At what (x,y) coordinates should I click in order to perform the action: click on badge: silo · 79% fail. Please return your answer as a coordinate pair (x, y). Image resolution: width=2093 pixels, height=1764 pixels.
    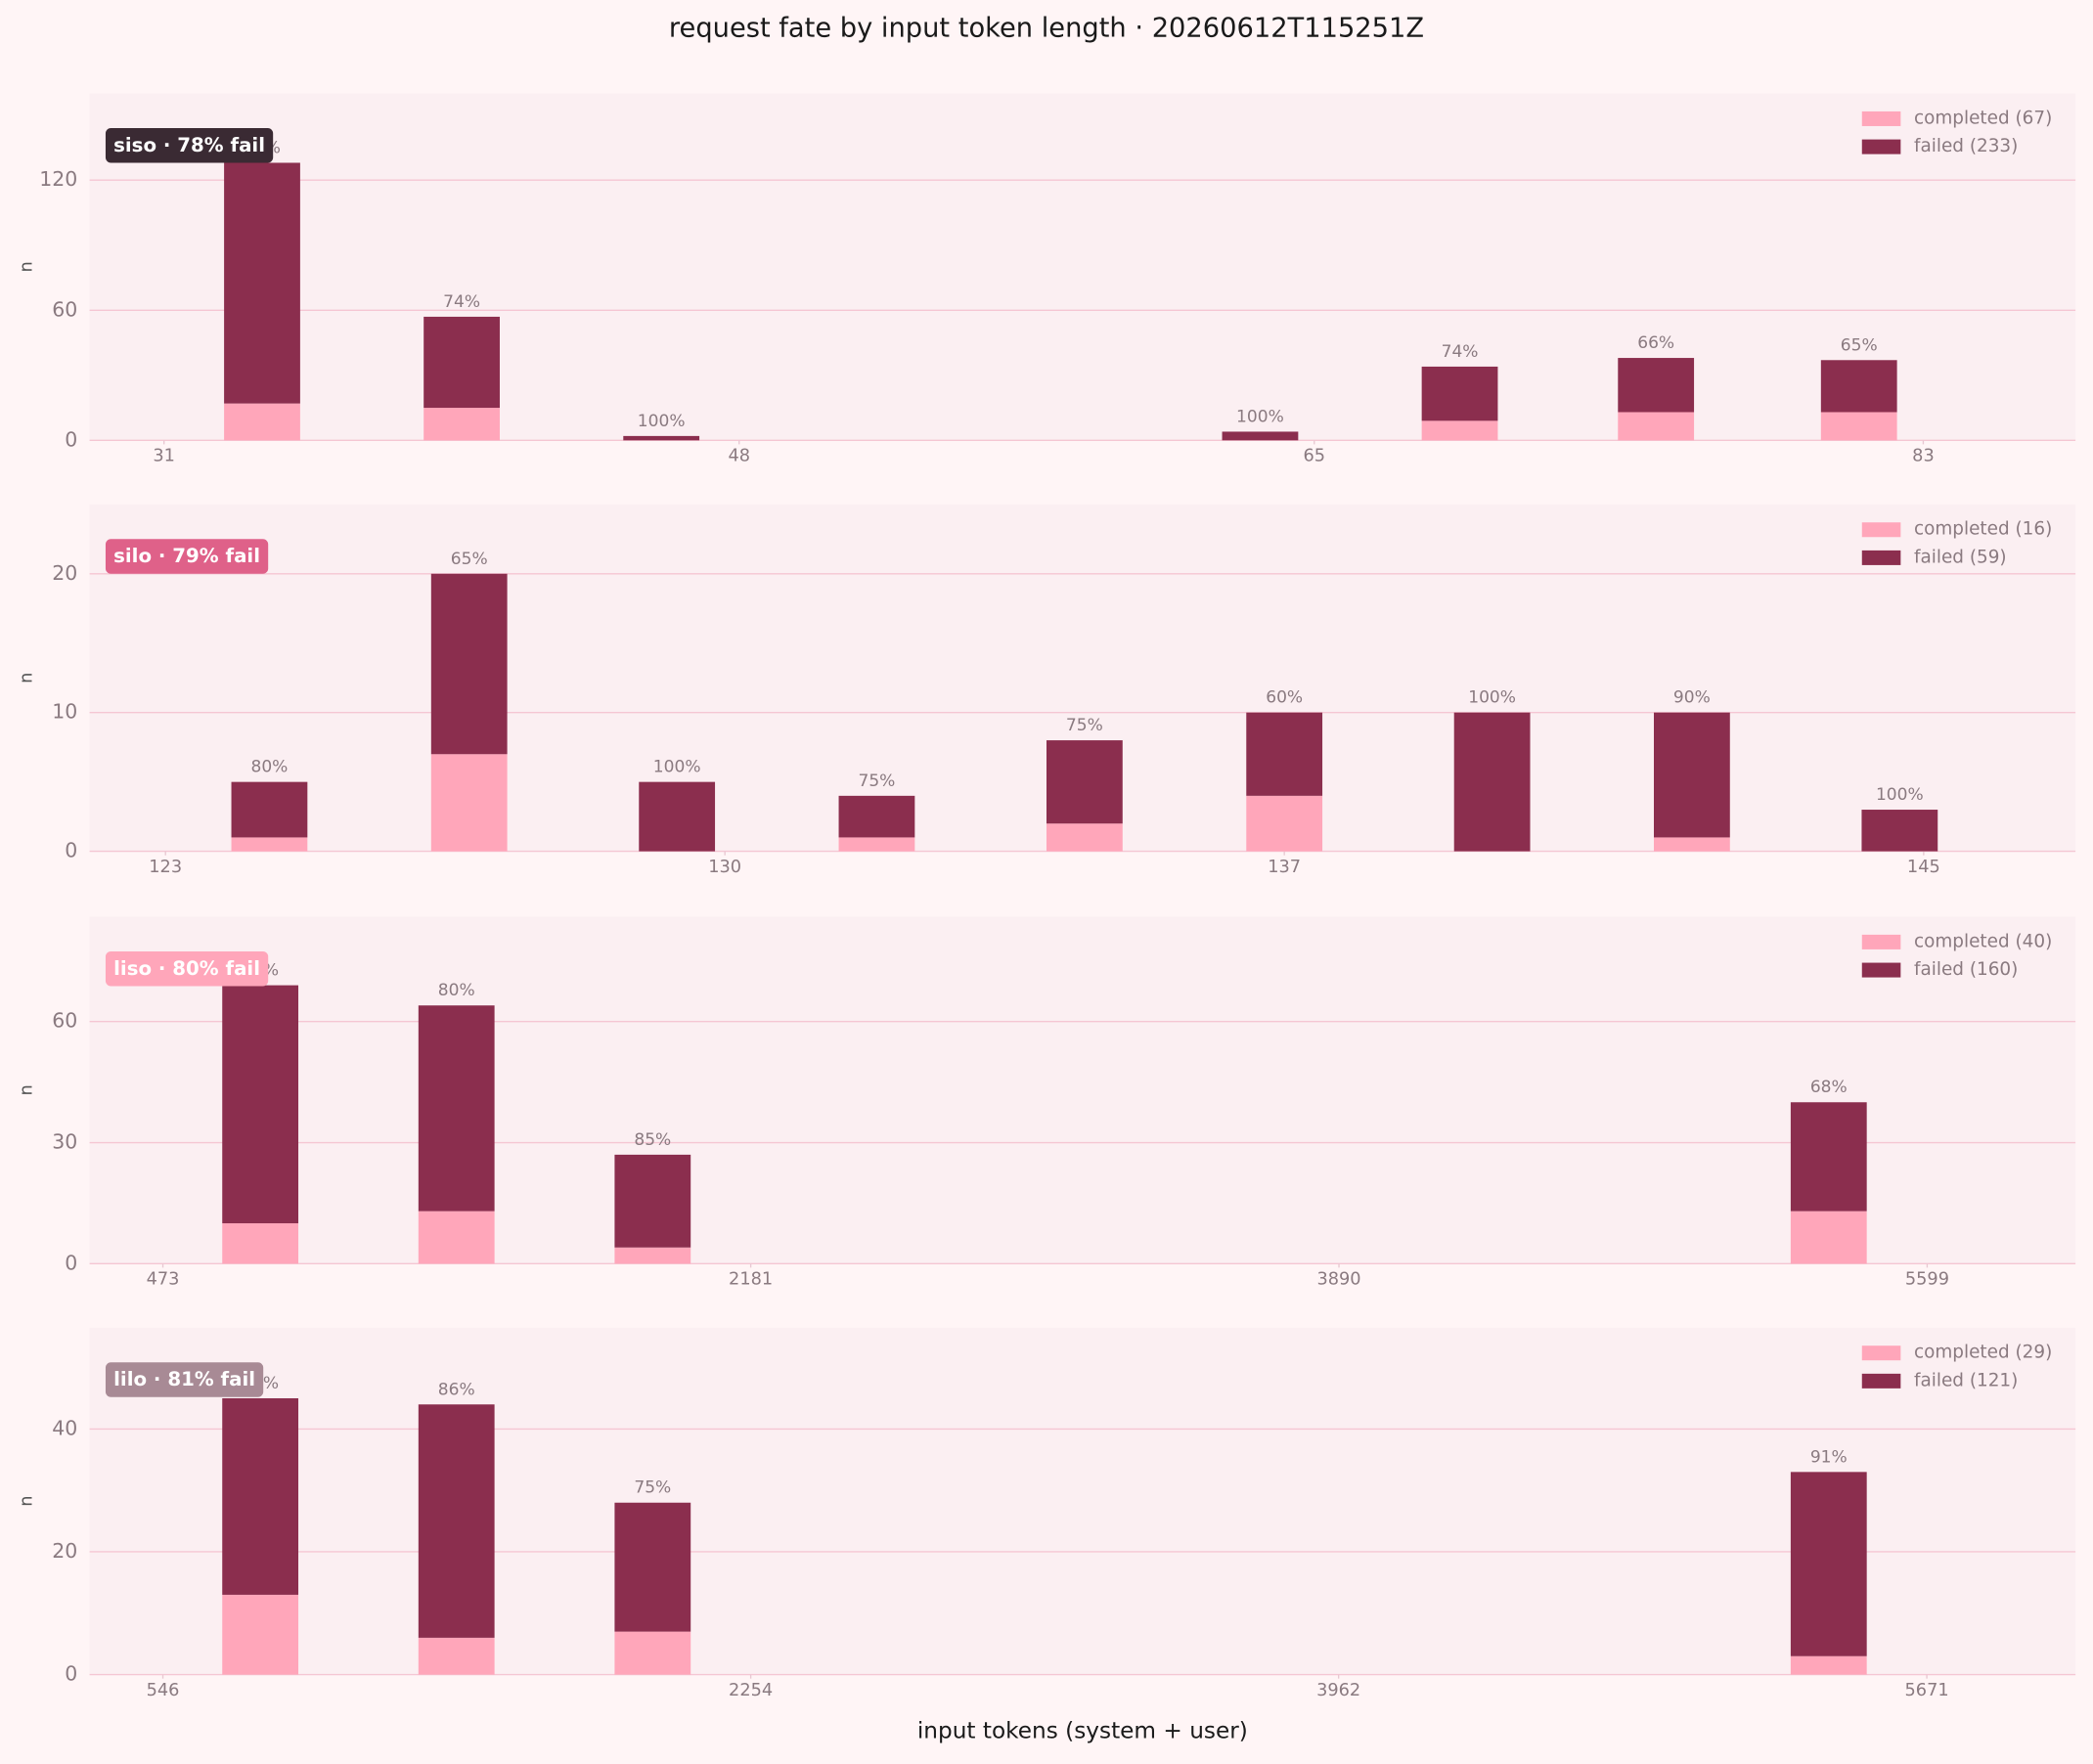
    Looking at the image, I should click on (187, 556).